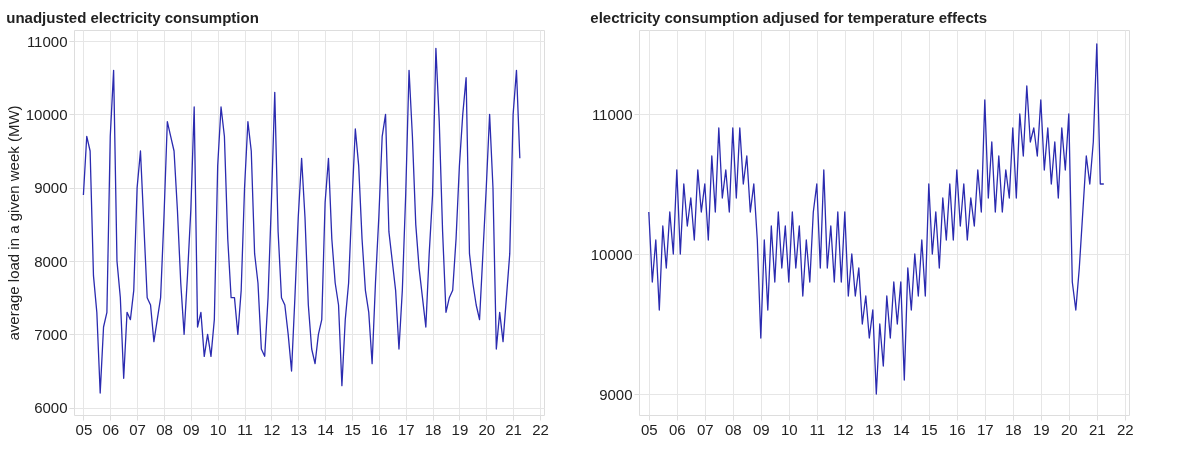 The image size is (1178, 472). What do you see at coordinates (51, 334) in the screenshot?
I see `y-tick-label: 7000` at bounding box center [51, 334].